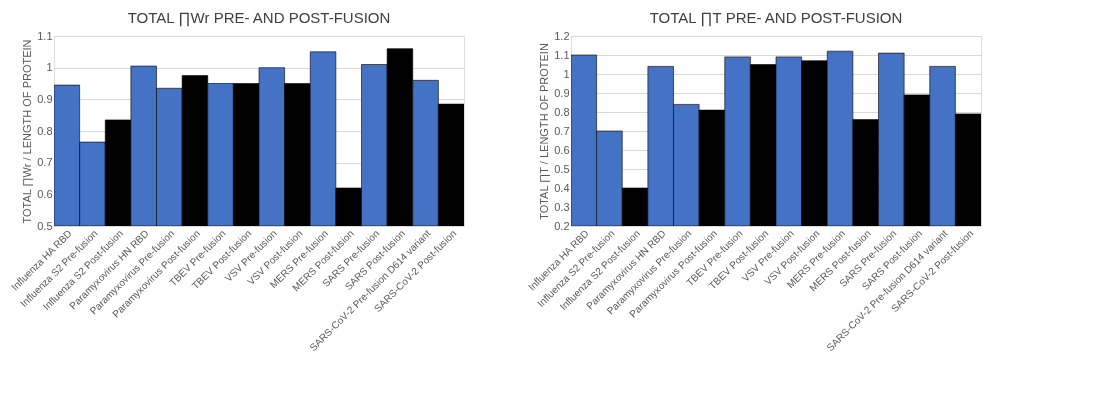  Describe the element at coordinates (259, 18) in the screenshot. I see `chart-title: TOTAL ∏Wr PRE- AND POST-FUSION` at that location.